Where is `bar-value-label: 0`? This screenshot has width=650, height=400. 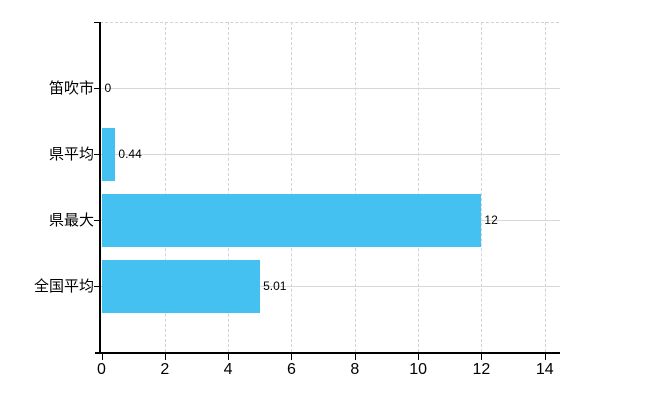
bar-value-label: 0 is located at coordinates (108, 87).